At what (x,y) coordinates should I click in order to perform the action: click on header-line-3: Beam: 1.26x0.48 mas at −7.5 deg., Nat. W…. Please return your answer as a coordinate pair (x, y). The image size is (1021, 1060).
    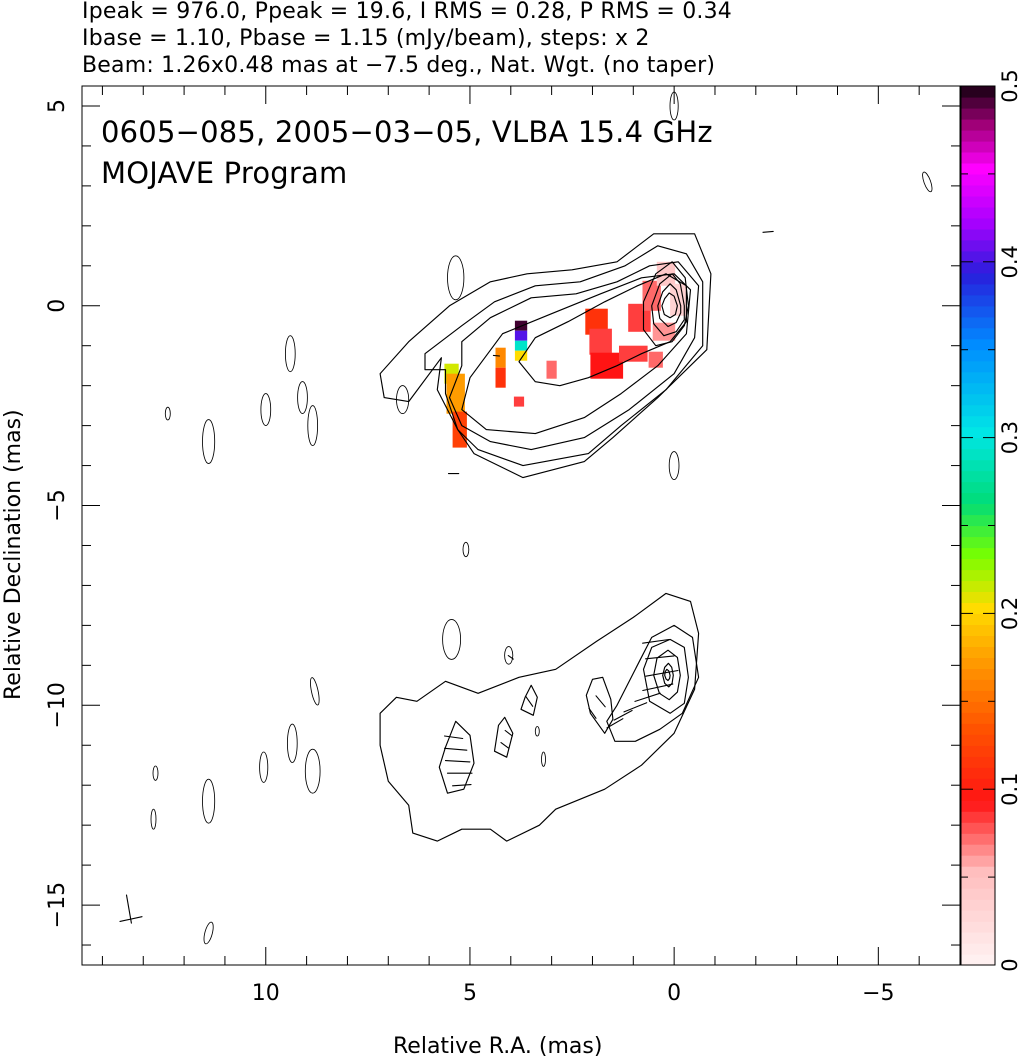
    Looking at the image, I should click on (398, 65).